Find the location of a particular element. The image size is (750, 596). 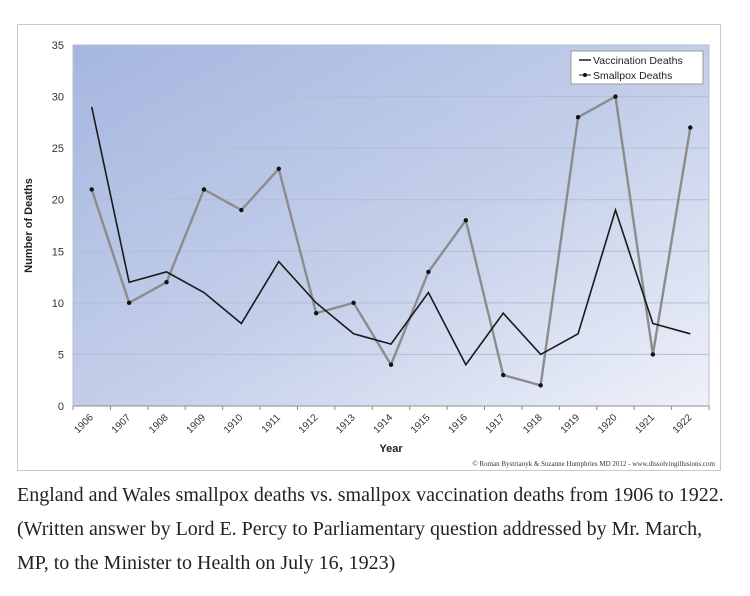

x-tick-label: 1906 is located at coordinates (84, 424).